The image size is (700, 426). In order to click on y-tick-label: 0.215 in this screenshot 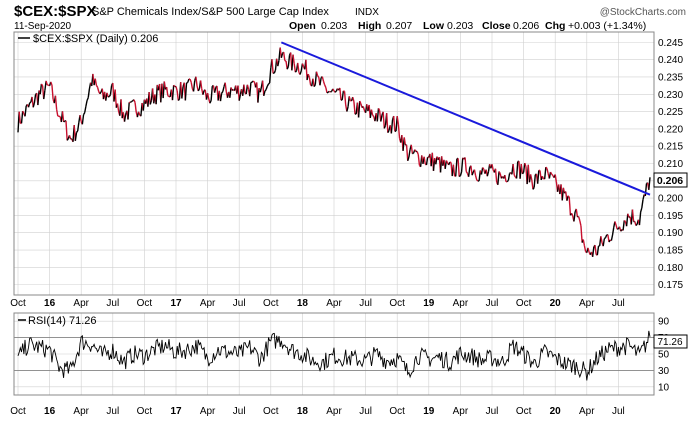, I will do `click(670, 147)`.